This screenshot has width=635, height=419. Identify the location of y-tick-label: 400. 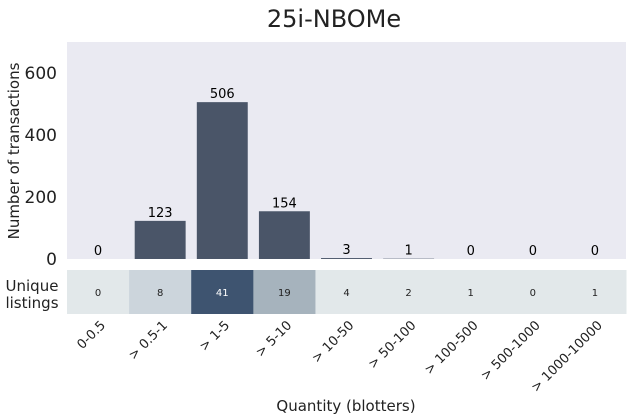
(41, 136).